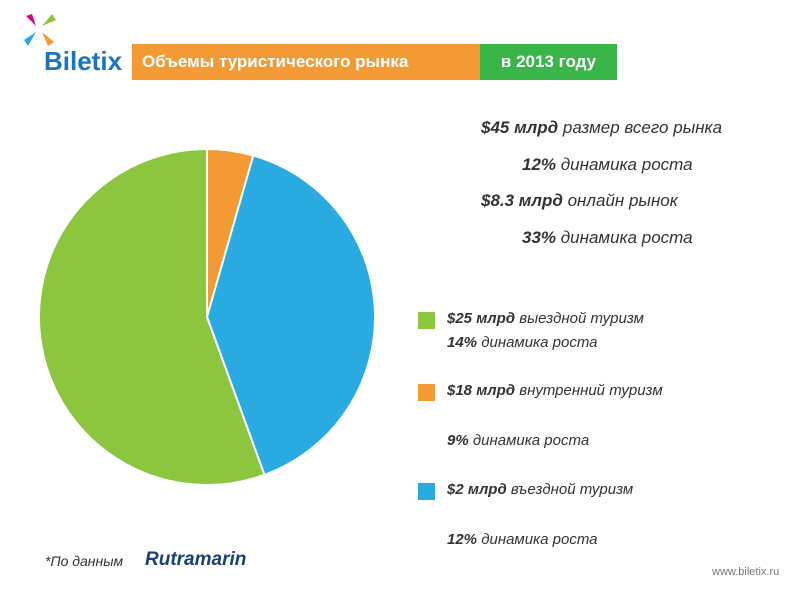  I want to click on stat: $8.3 млрд онлайн рынок, so click(579, 201).